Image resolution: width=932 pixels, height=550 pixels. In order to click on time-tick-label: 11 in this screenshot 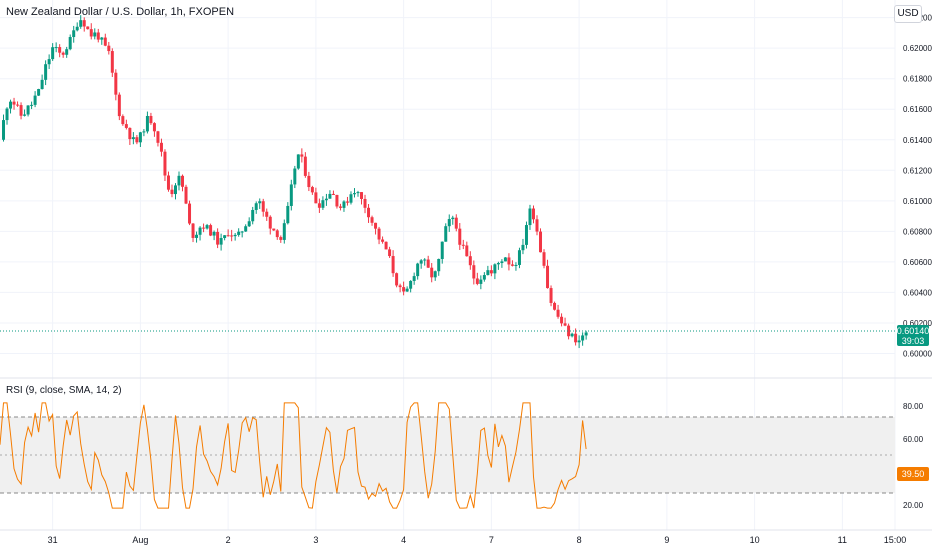, I will do `click(842, 540)`.